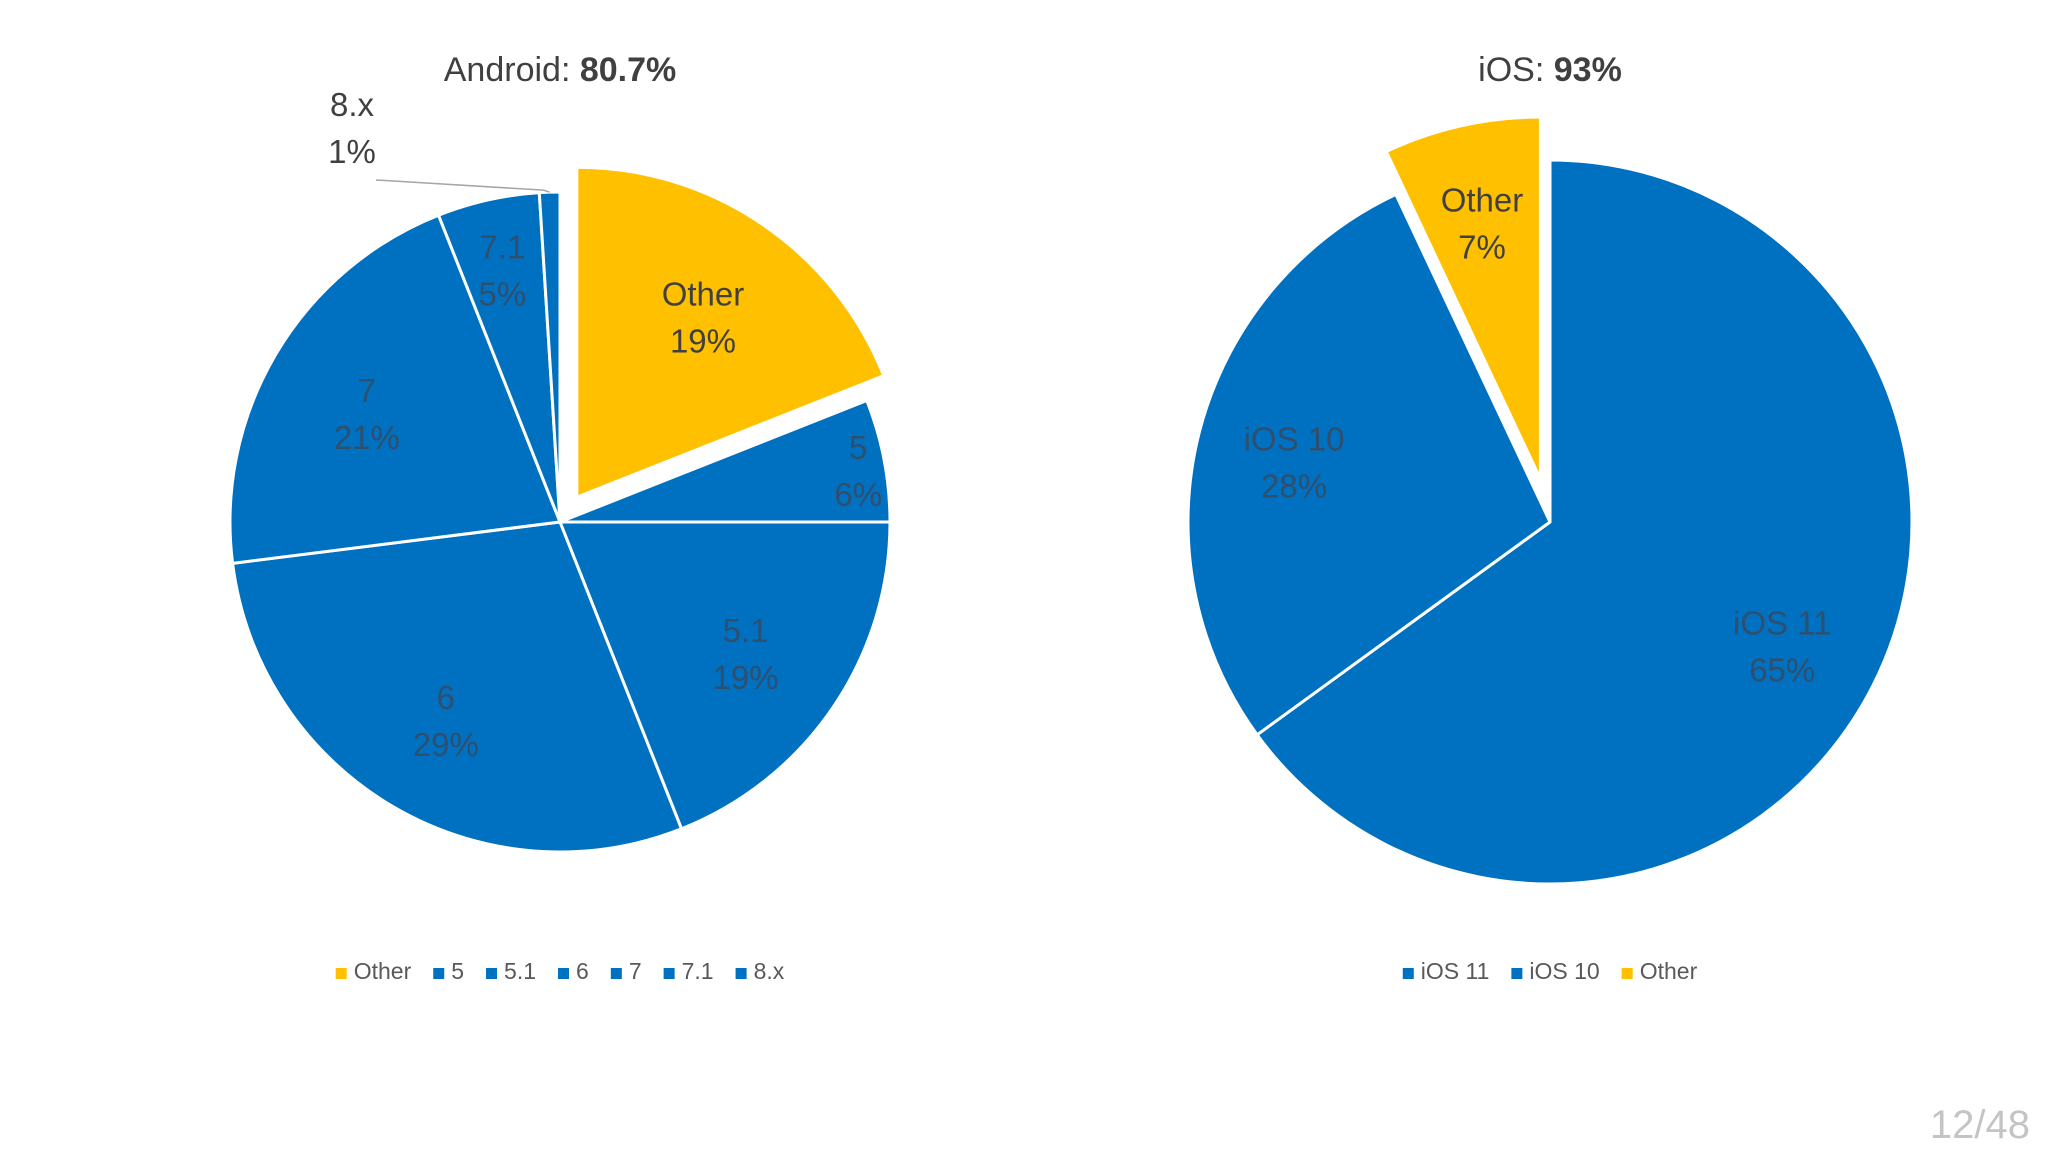 Image resolution: width=2048 pixels, height=1152 pixels. I want to click on android-legend: Other 5 5.1 6 7 7.1 8.x, so click(560, 971).